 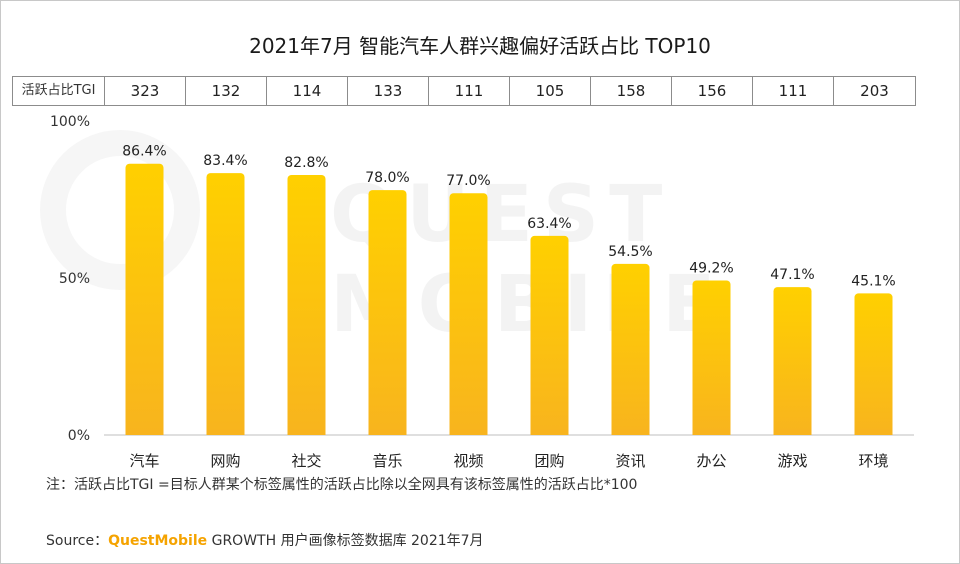 I want to click on x-tick-label: 汽车, so click(x=144, y=461).